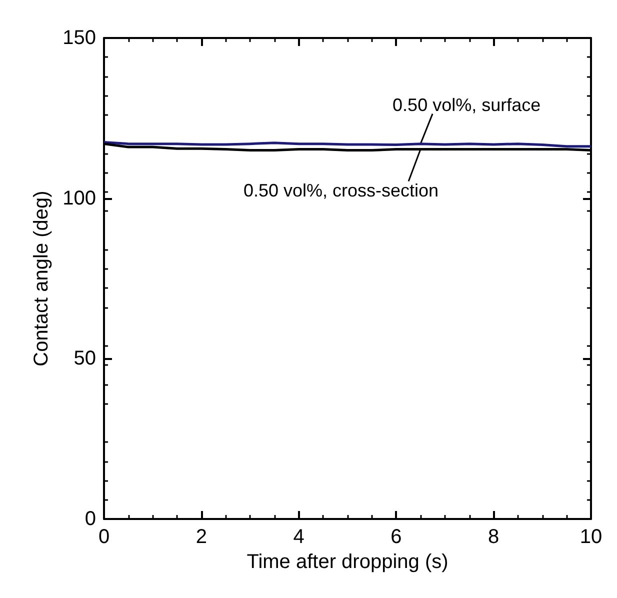  Describe the element at coordinates (85, 359) in the screenshot. I see `y-tick-label: 50` at that location.